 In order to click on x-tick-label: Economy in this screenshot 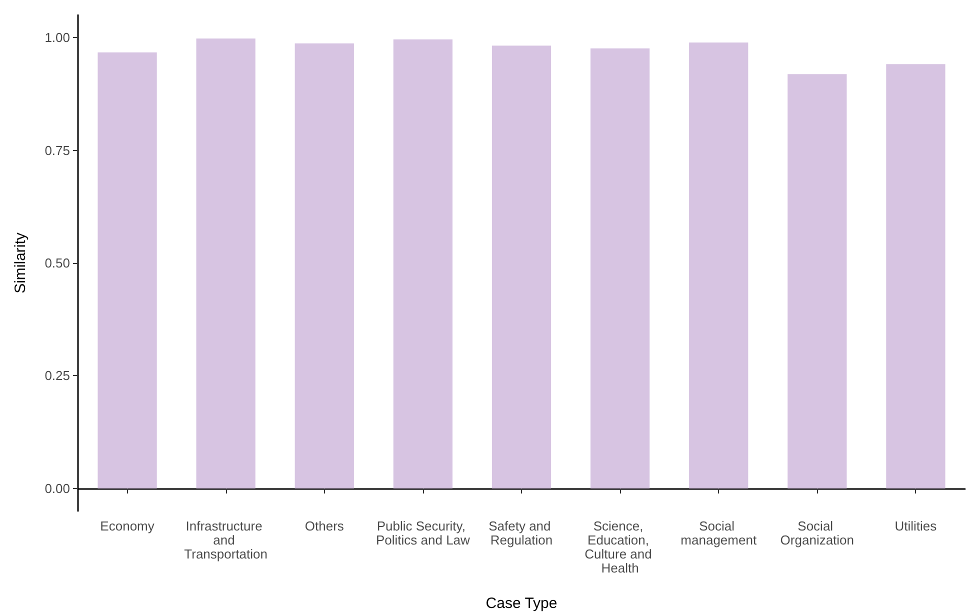, I will do `click(127, 526)`.